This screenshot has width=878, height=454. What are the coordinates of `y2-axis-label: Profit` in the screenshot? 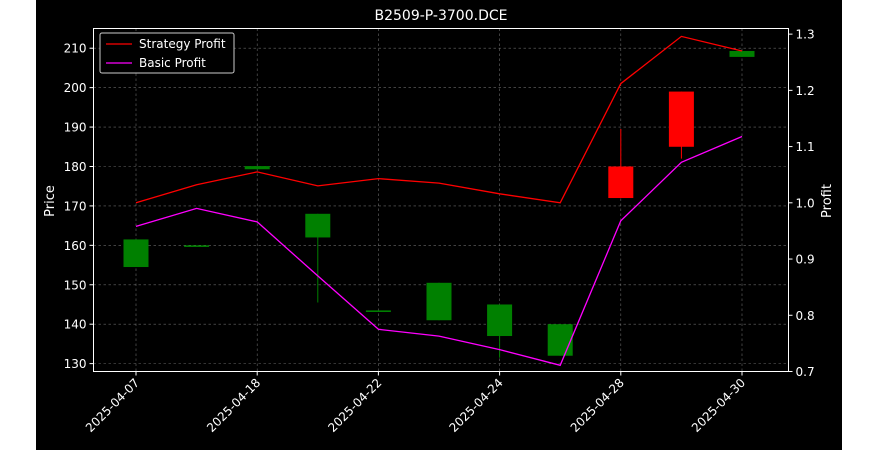 It's located at (827, 201).